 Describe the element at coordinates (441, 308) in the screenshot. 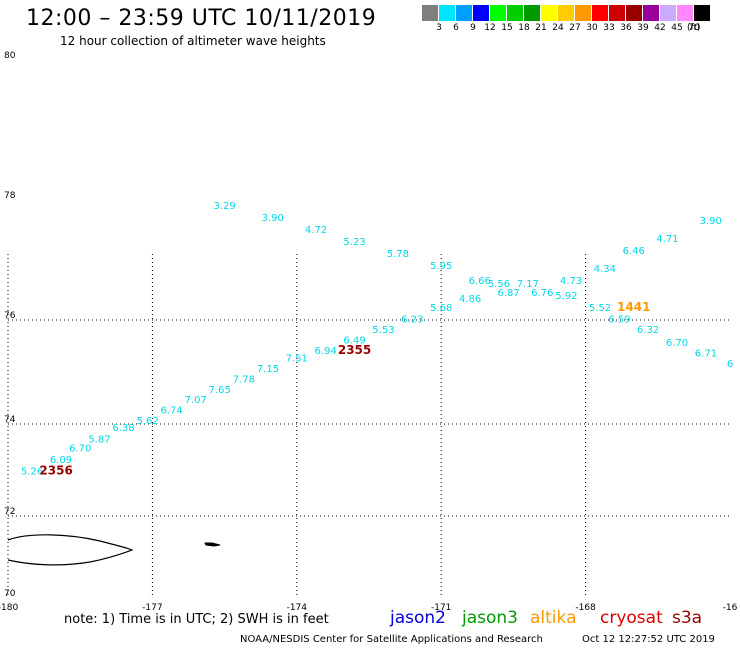

I see `wave-height-label: 5.68` at that location.